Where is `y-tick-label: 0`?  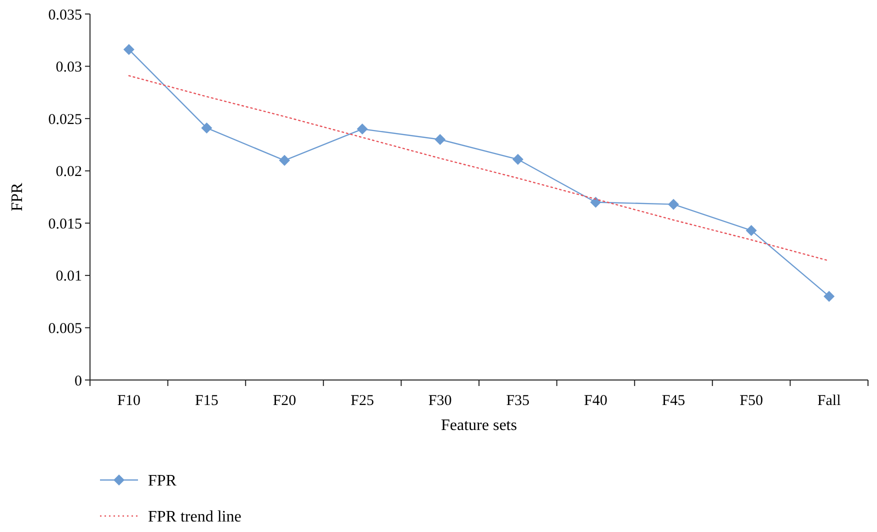 y-tick-label: 0 is located at coordinates (78, 381).